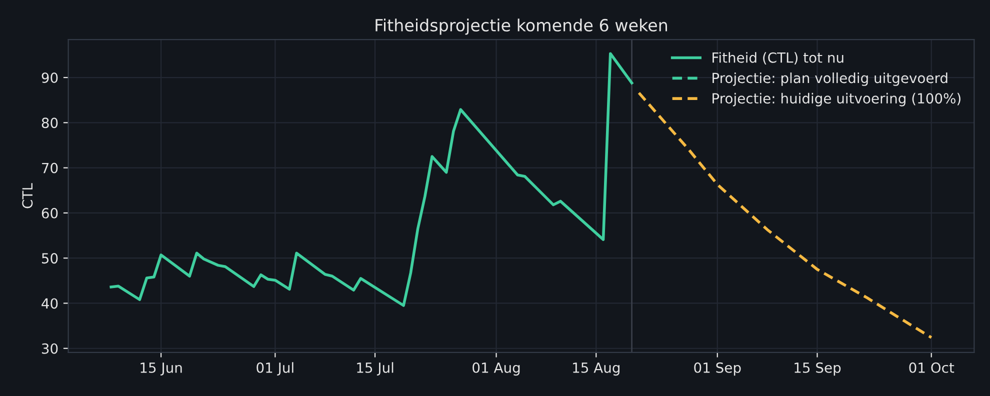 This screenshot has height=396, width=990. Describe the element at coordinates (817, 369) in the screenshot. I see `x-tick-label: 15 Sep` at that location.